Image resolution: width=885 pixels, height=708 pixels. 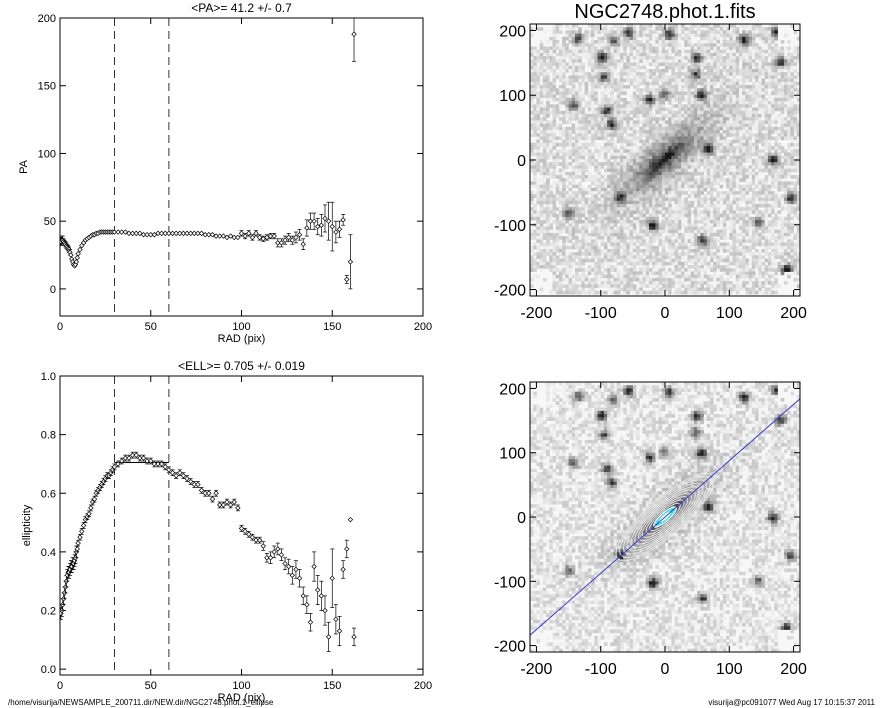 I want to click on data-point, so click(x=343, y=220).